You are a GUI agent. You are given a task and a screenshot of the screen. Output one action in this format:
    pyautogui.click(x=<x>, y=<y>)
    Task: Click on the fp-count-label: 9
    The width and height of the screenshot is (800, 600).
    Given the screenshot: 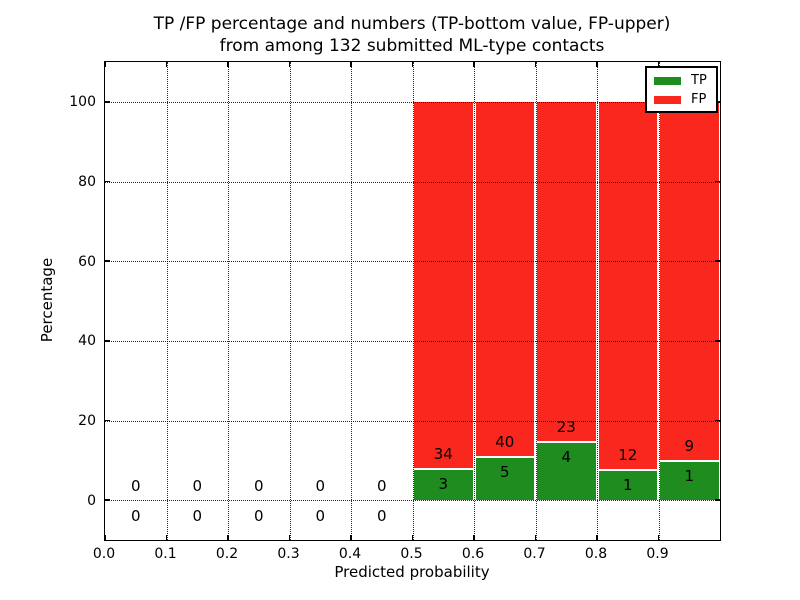 What is the action you would take?
    pyautogui.click(x=689, y=445)
    